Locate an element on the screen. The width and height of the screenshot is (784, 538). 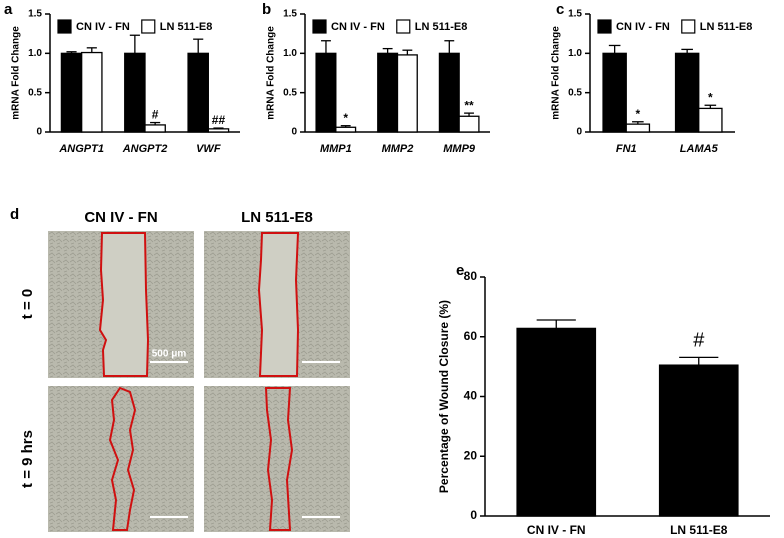
y-tick-label: 60 is located at coordinates (471, 336).